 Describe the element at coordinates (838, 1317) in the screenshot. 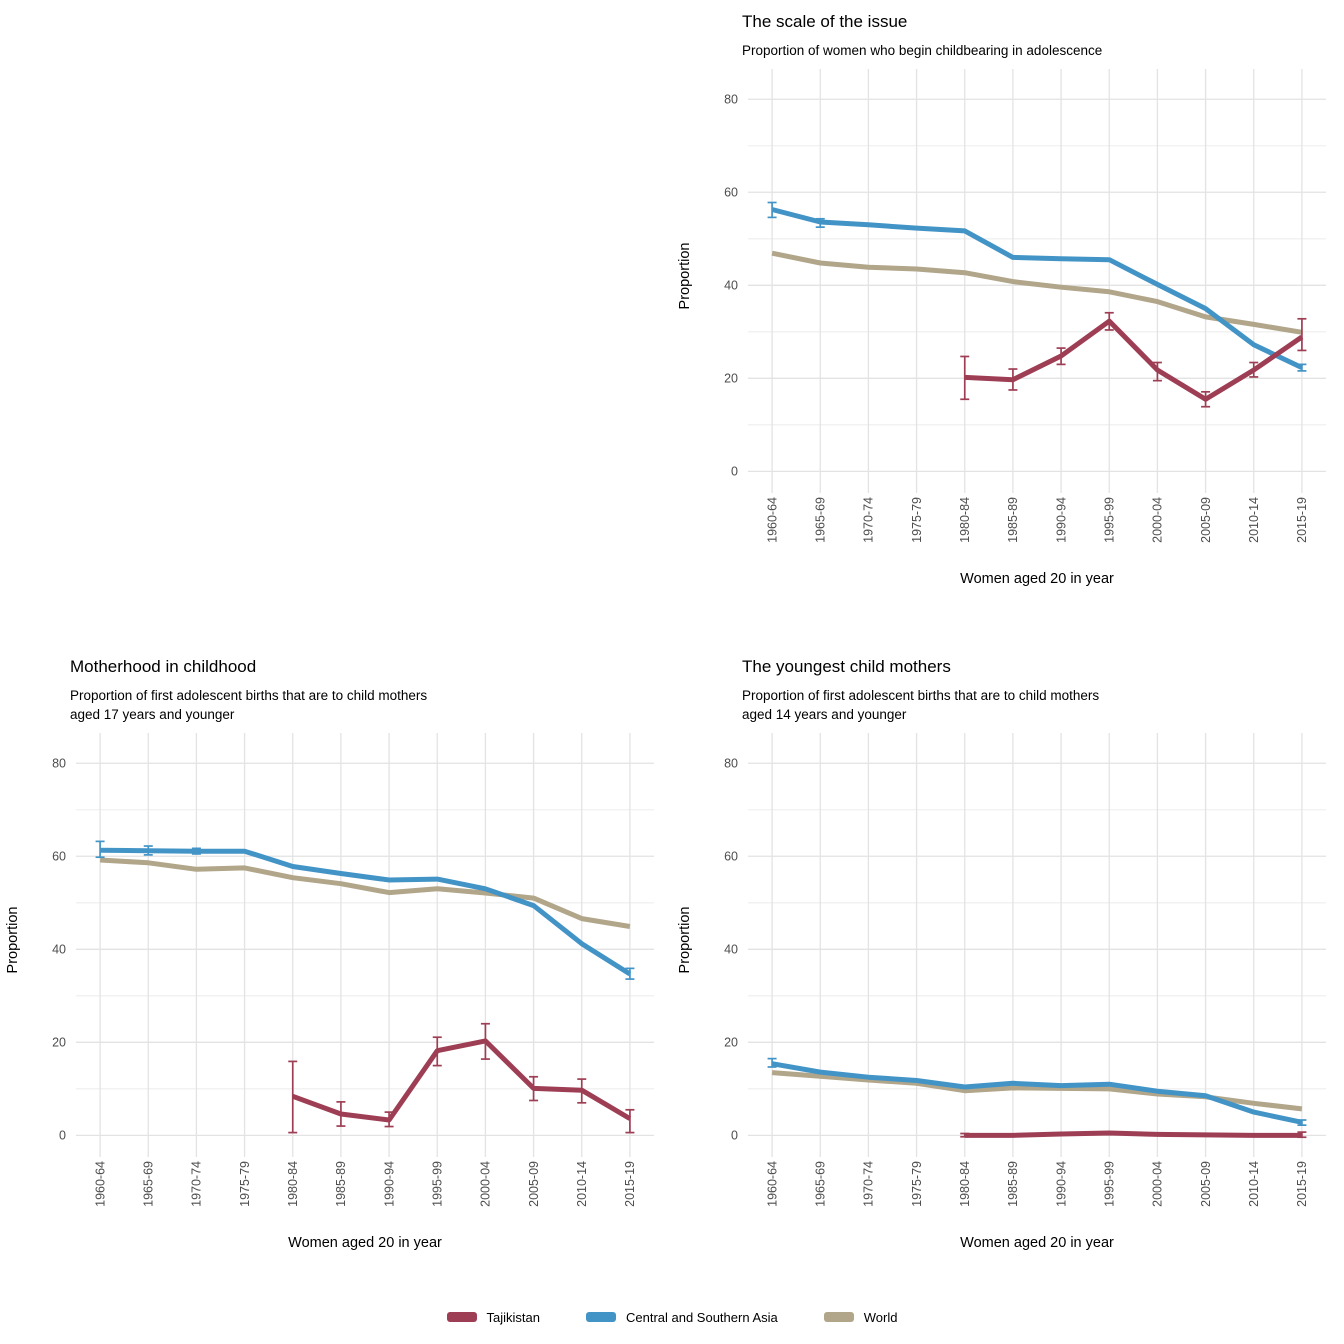

I see `legend-swatch-world` at that location.